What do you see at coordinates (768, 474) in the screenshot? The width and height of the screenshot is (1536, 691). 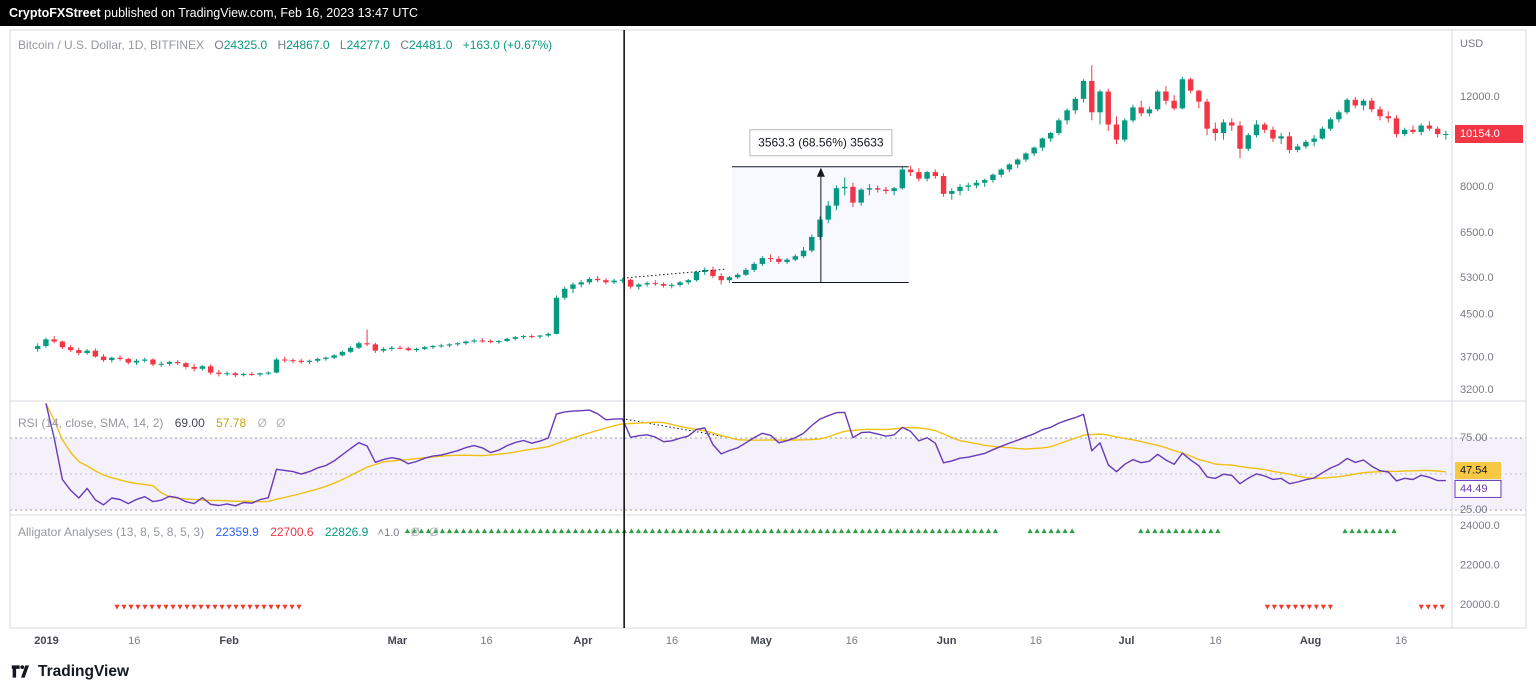 I see `rsi-band` at bounding box center [768, 474].